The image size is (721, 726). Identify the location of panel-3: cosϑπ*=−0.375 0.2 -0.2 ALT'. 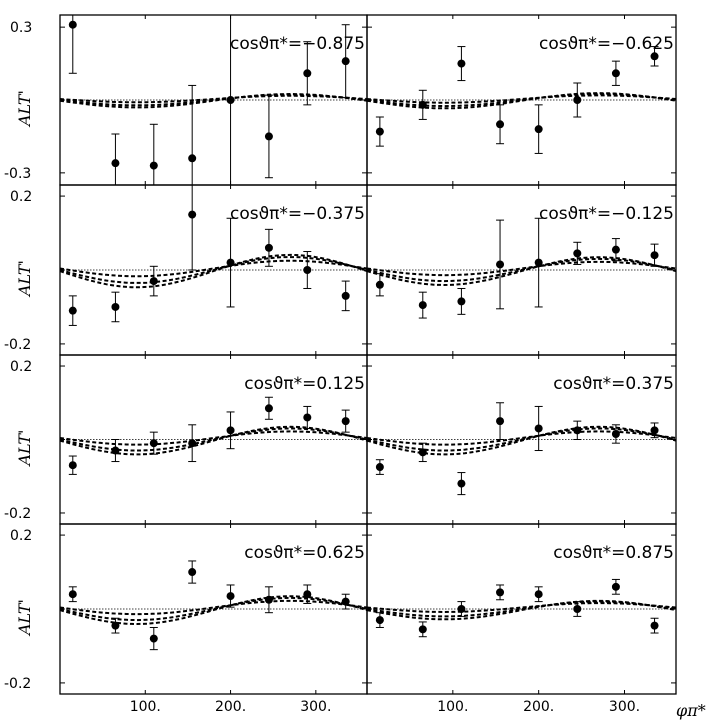
(186, 270).